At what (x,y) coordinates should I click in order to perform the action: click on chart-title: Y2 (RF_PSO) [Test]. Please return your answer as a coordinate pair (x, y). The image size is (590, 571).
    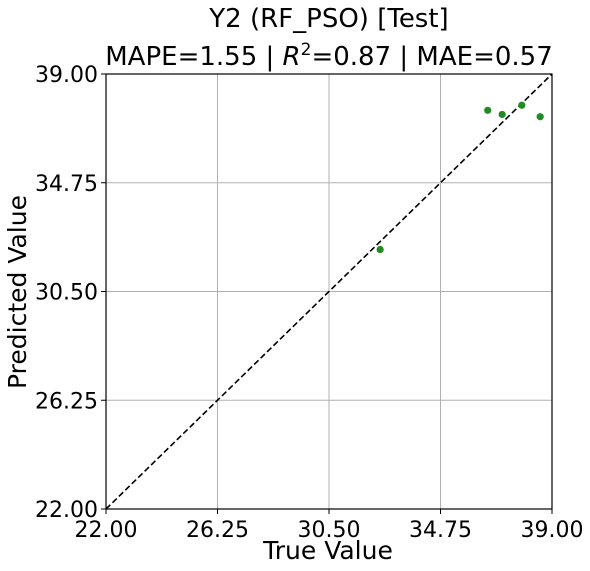
    Looking at the image, I should click on (328, 19).